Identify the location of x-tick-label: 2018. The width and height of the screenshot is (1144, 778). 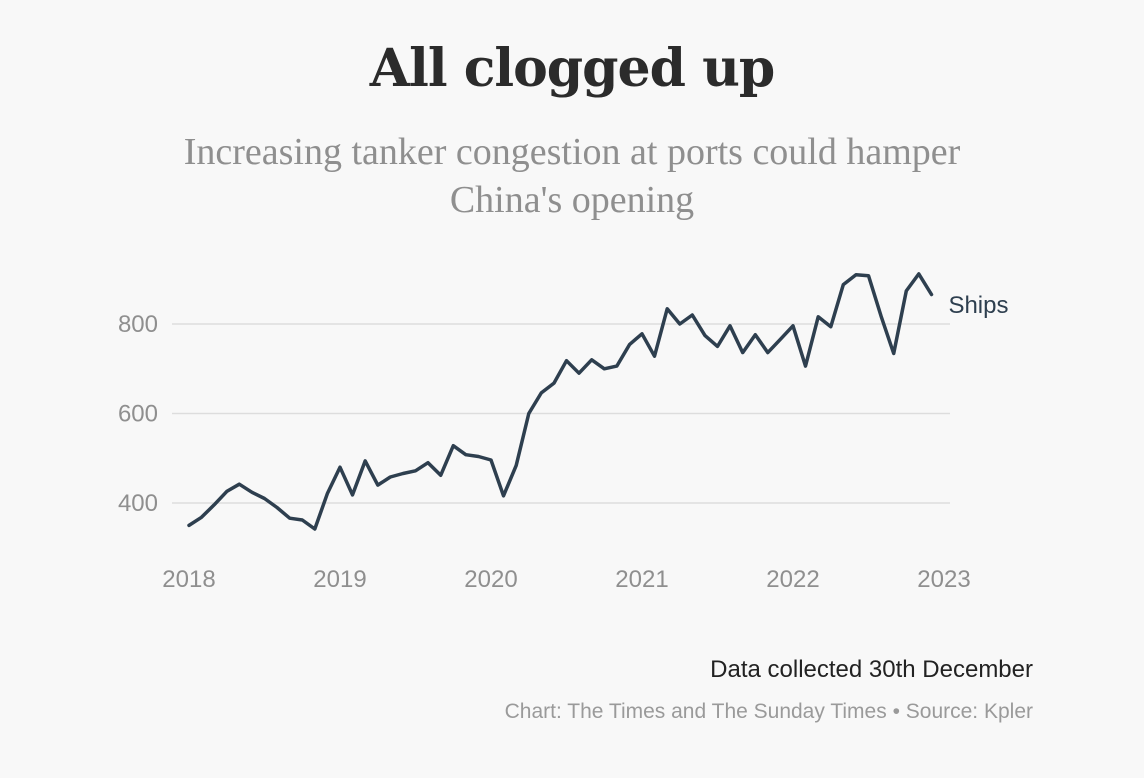
(188, 579).